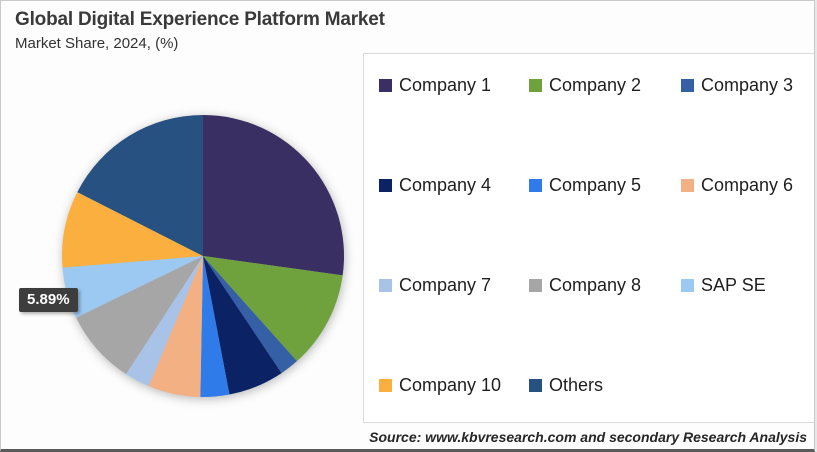 This screenshot has width=817, height=452. Describe the element at coordinates (450, 384) in the screenshot. I see `legend-item-label: Company 10` at that location.